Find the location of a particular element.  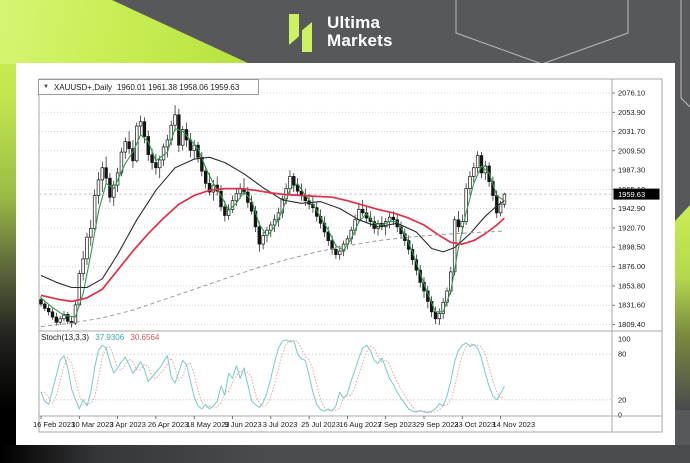

stochastic-k-value: 37.9306 is located at coordinates (110, 337).